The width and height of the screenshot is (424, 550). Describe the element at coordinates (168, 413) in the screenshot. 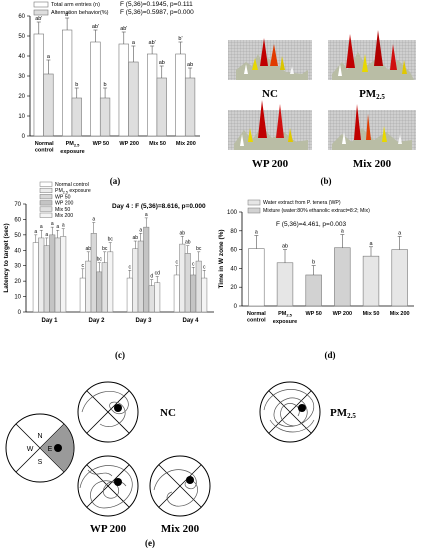

I see `track-nc-title: NC` at that location.